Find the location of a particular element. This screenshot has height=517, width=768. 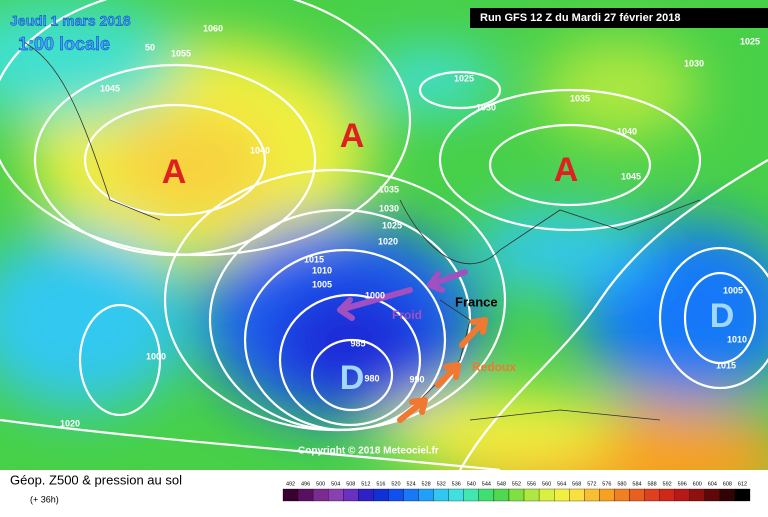

legend-tick: 504 is located at coordinates (335, 484).